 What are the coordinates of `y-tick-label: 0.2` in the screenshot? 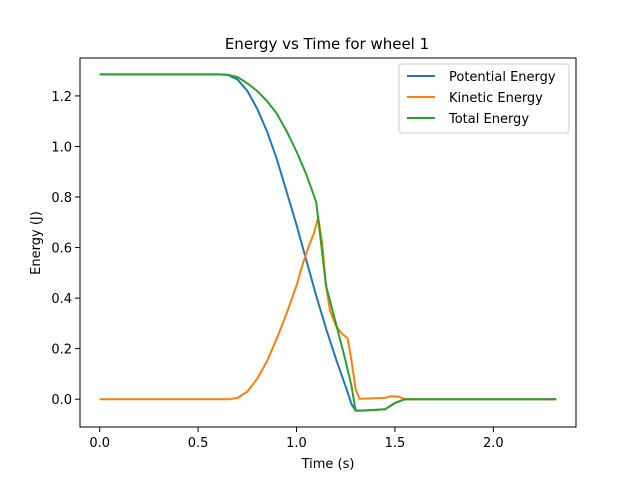 It's located at (61, 350).